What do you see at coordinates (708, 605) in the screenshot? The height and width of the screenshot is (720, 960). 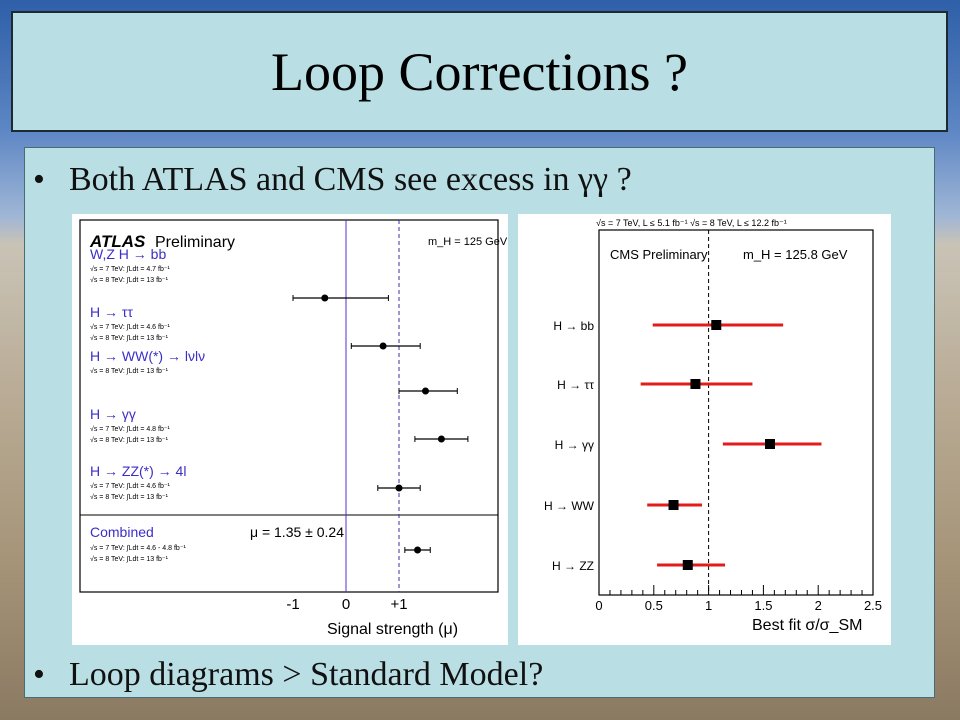 I see `cms-x-tick-label: 1` at bounding box center [708, 605].